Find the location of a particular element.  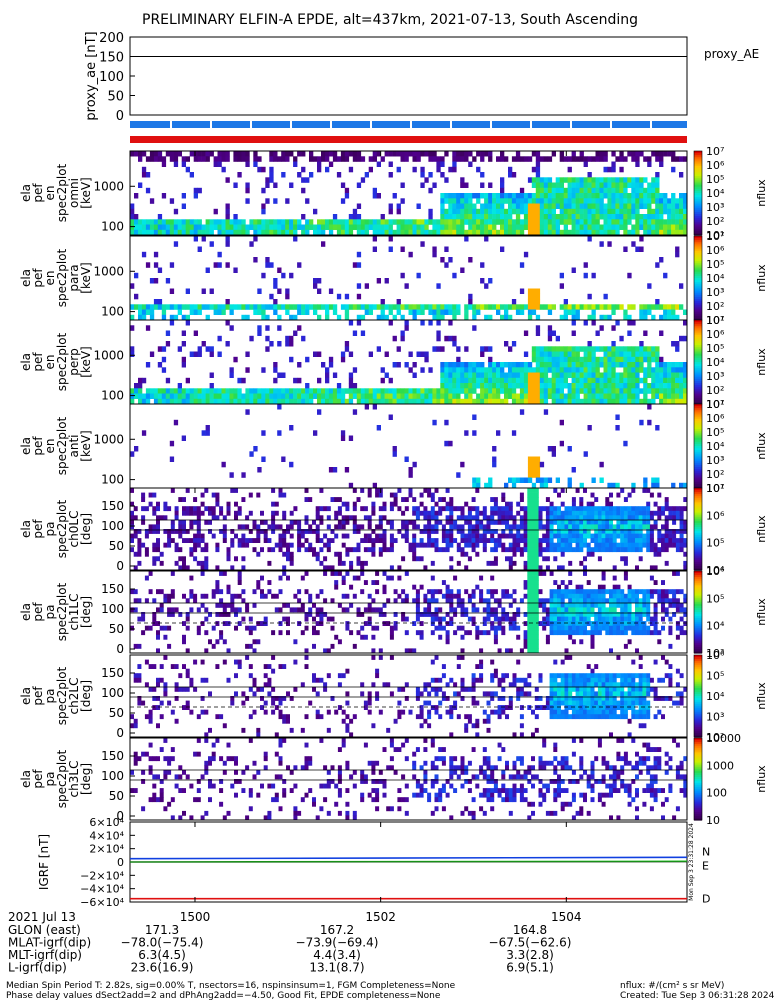

pitch-angle-colorbar-segment is located at coordinates (698, 489).